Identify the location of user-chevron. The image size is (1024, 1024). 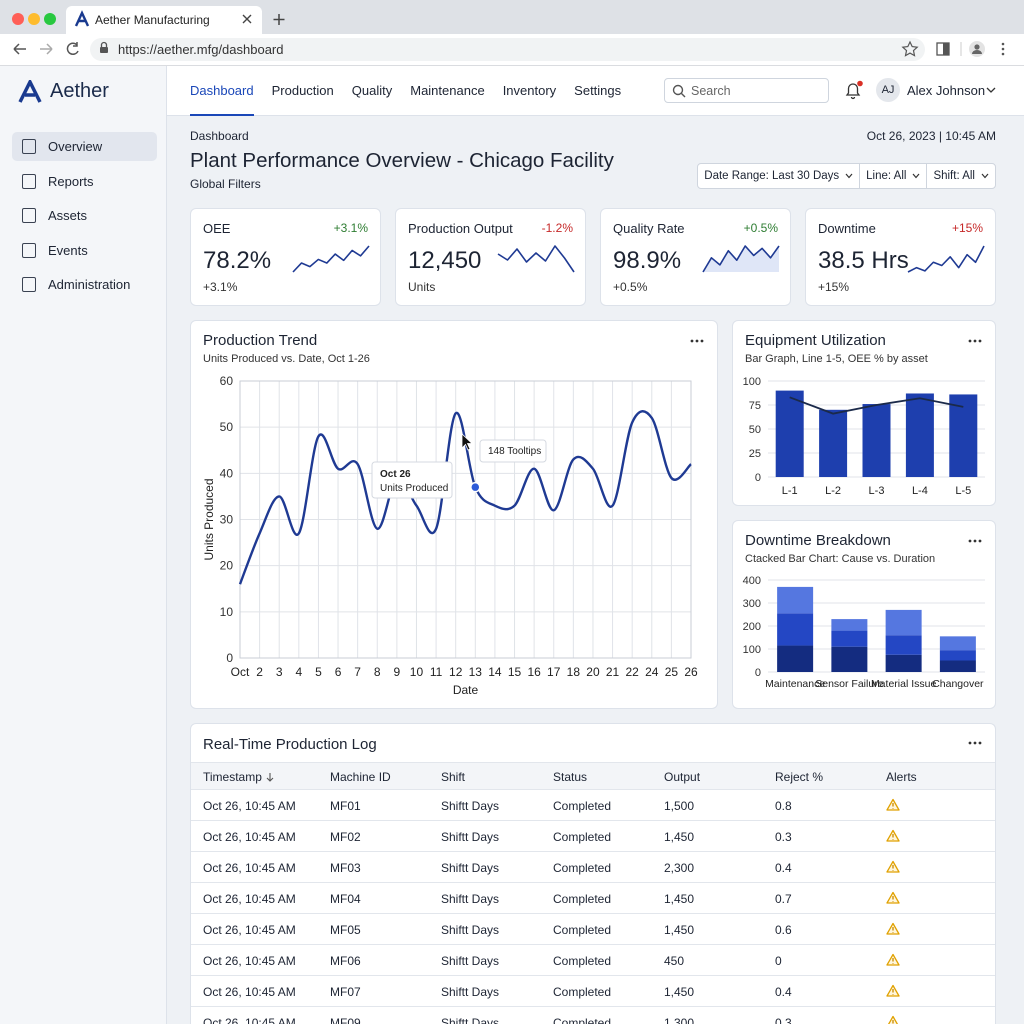
(991, 90).